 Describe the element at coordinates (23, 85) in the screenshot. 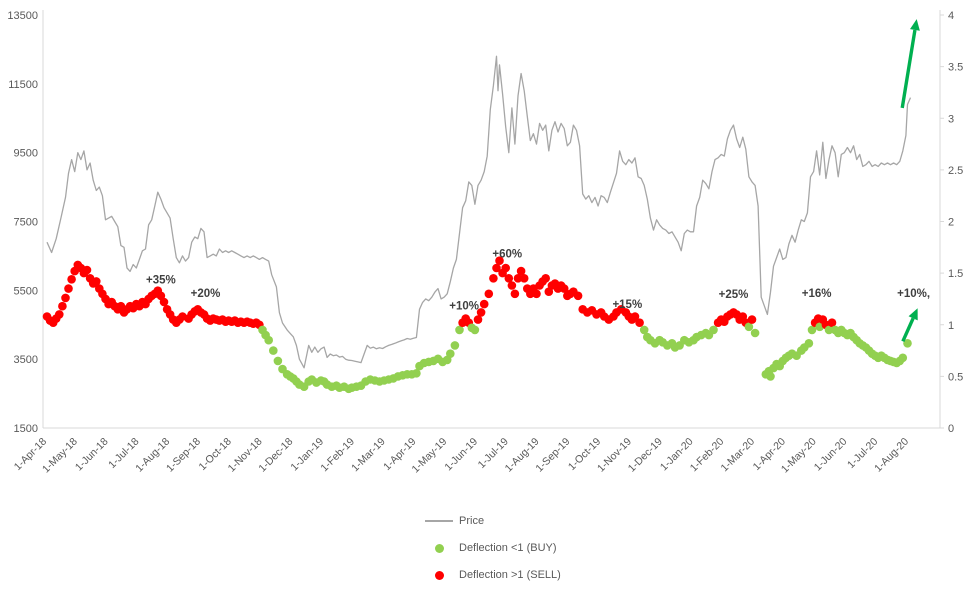

I see `left-axis-tick-label: 11500` at that location.